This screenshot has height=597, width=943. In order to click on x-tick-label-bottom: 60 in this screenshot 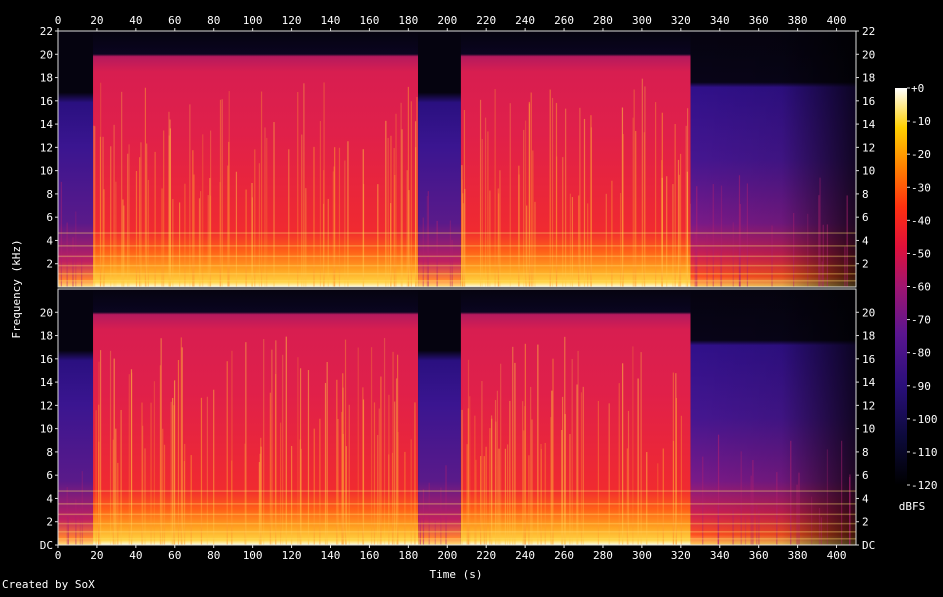, I will do `click(174, 555)`.